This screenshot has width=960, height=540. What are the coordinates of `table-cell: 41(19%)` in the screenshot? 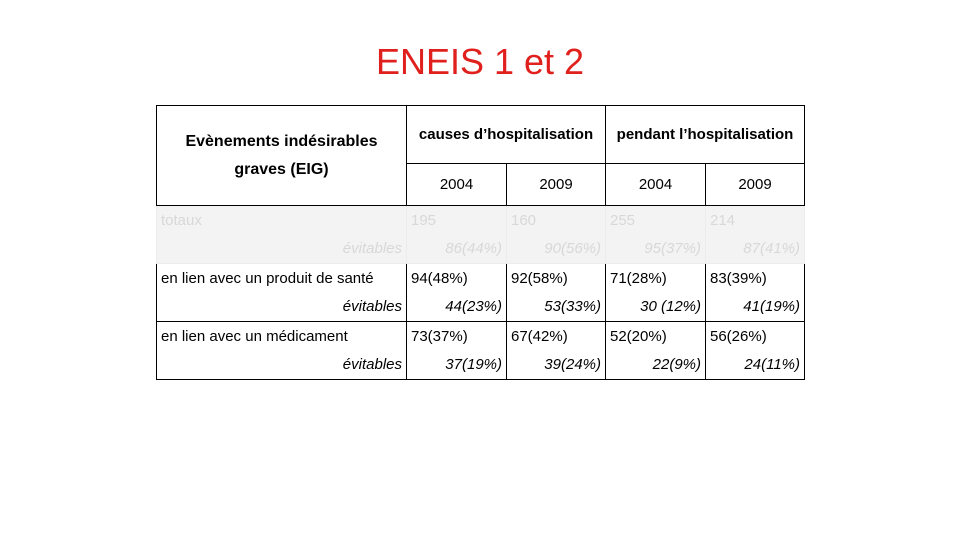 It's located at (755, 307).